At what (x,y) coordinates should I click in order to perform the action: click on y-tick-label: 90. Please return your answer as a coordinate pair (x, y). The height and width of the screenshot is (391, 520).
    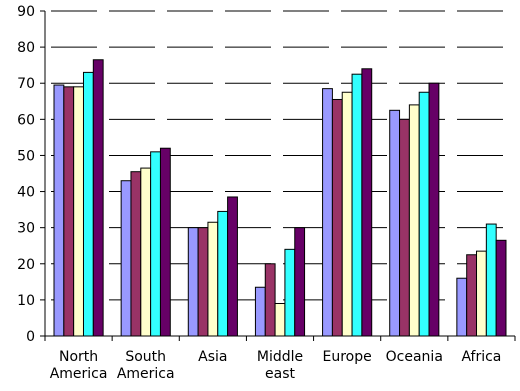
    Looking at the image, I should click on (26, 12).